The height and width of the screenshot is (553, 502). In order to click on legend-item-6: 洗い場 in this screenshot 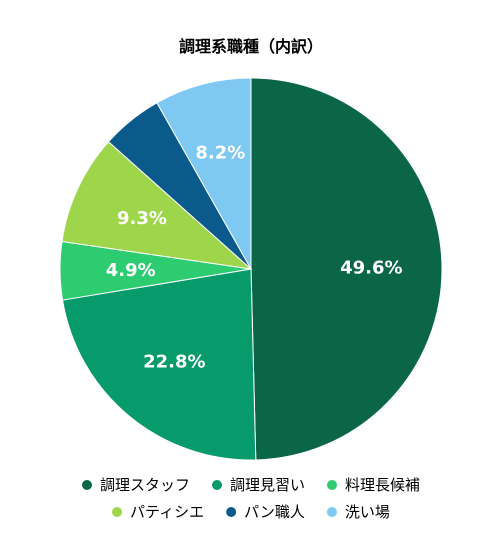, I will do `click(358, 512)`.